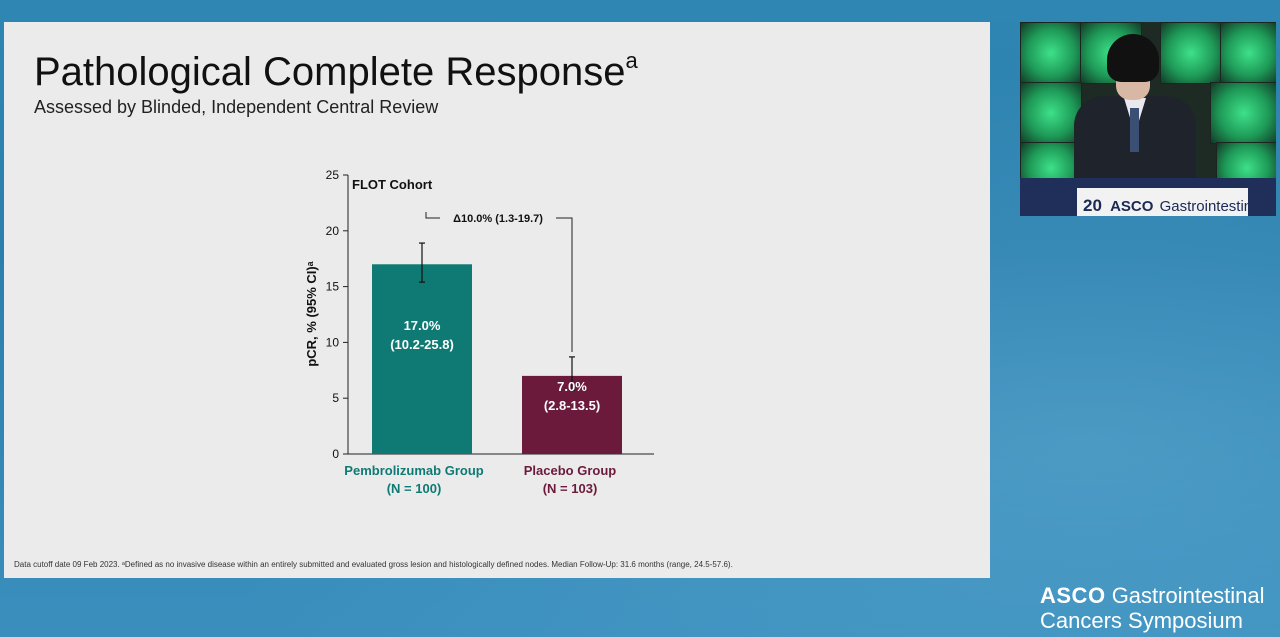 Image resolution: width=1280 pixels, height=637 pixels. Describe the element at coordinates (333, 231) in the screenshot. I see `y-tick-label: 20` at that location.